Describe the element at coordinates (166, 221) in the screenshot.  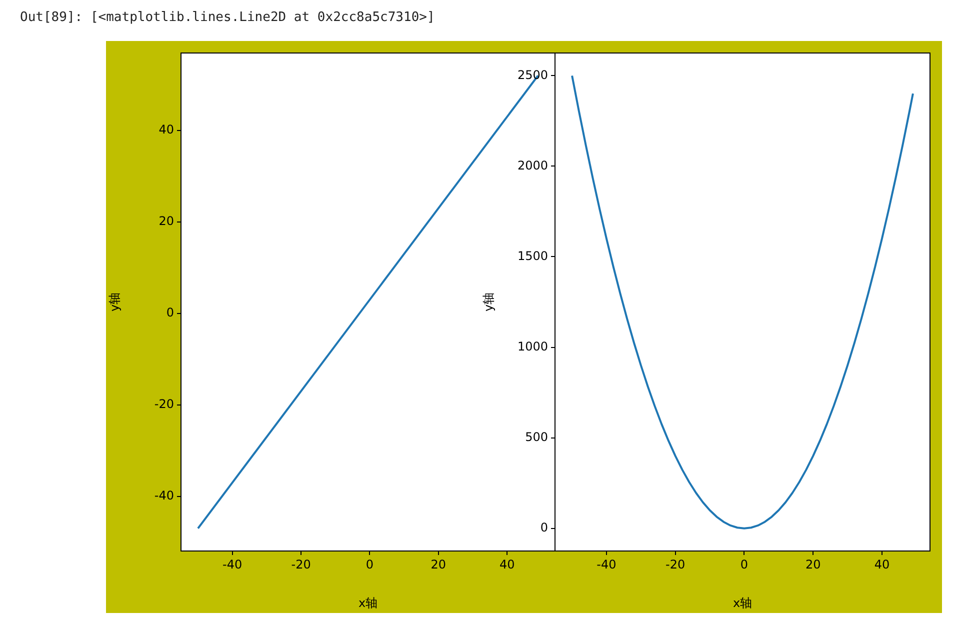
I see `y-tick-label: 20` at that location.